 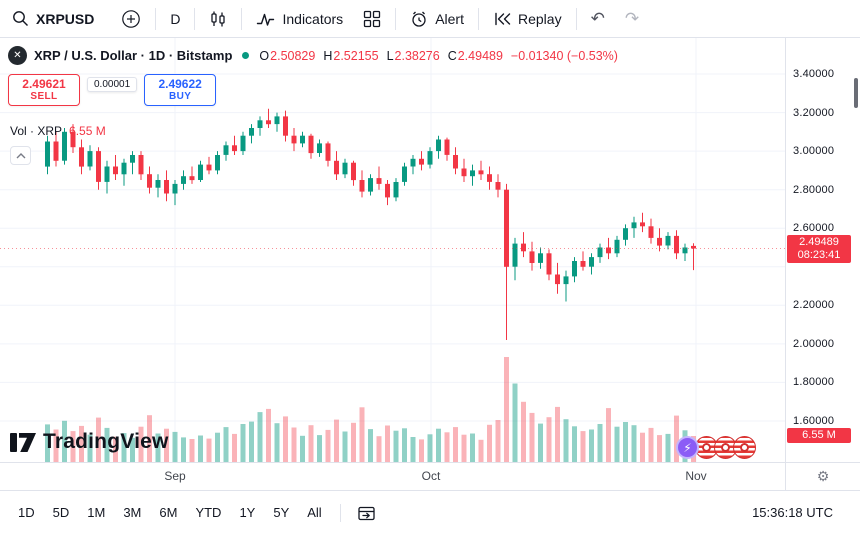 I want to click on alarm-clock-icon, so click(x=419, y=19).